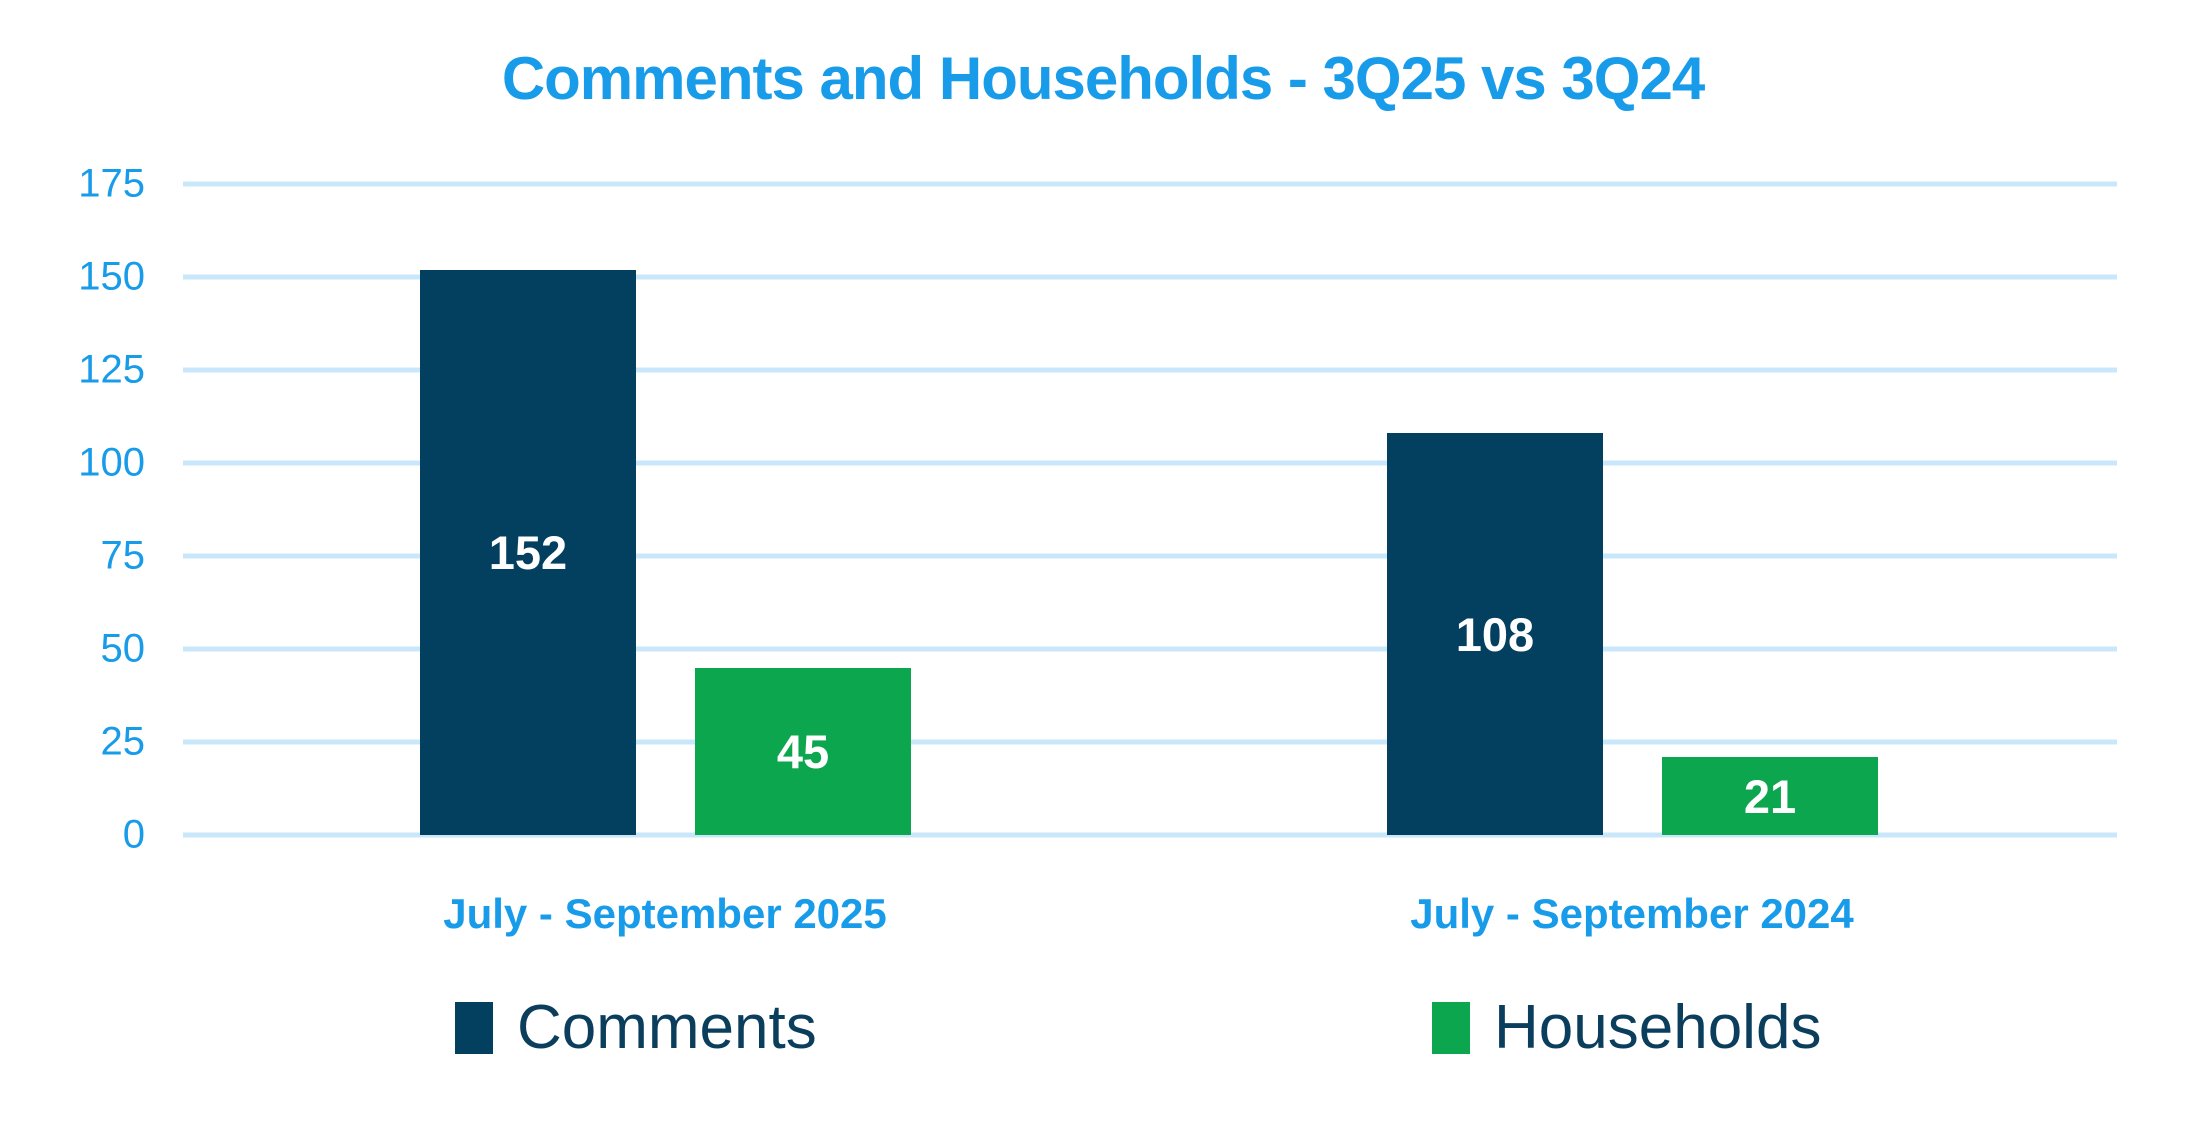 Image resolution: width=2206 pixels, height=1146 pixels. I want to click on bar-value-label: 108, so click(1495, 634).